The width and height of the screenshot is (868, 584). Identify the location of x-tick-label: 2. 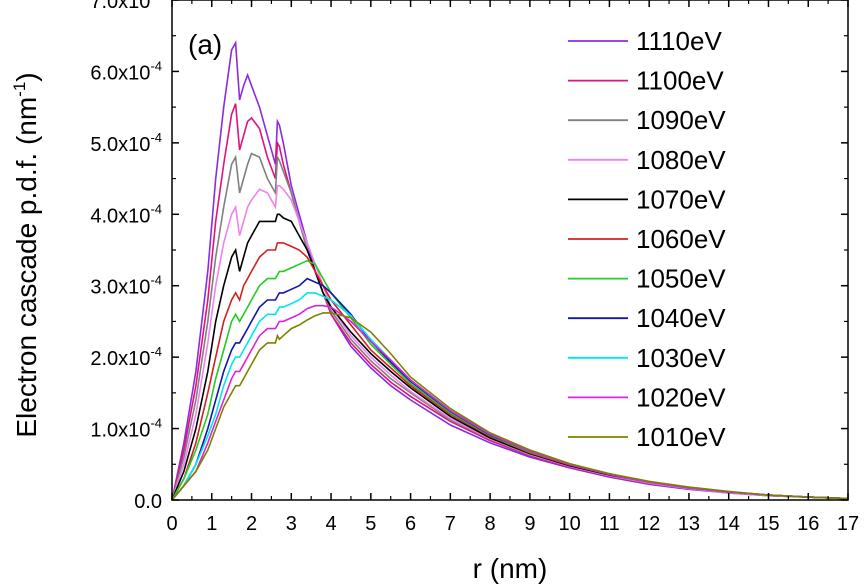
(251, 524).